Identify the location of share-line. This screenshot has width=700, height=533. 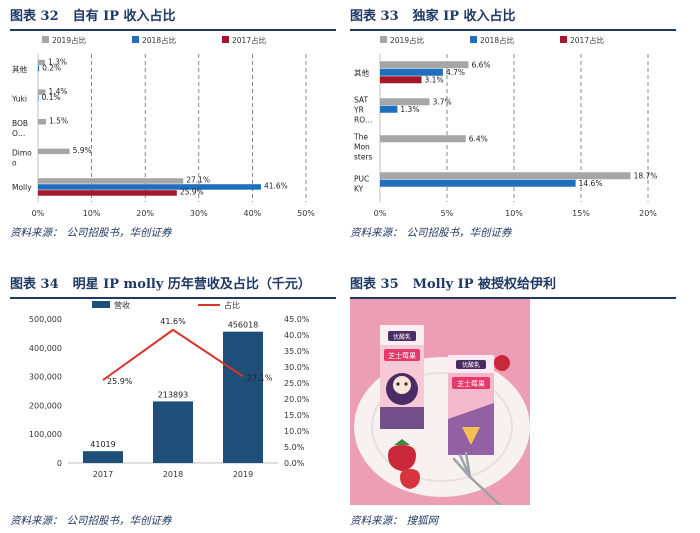
(173, 354).